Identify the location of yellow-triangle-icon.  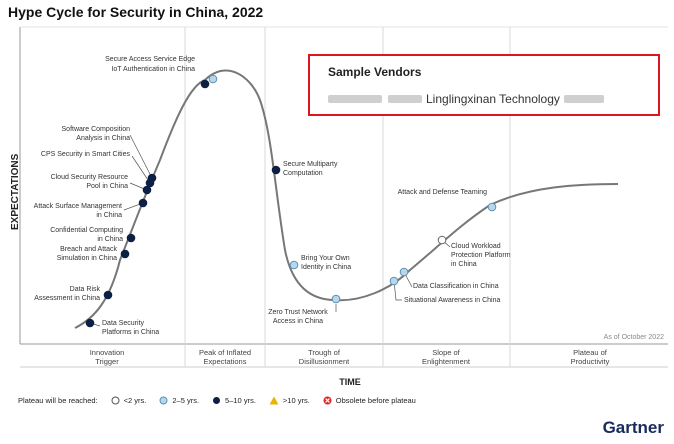
(274, 400).